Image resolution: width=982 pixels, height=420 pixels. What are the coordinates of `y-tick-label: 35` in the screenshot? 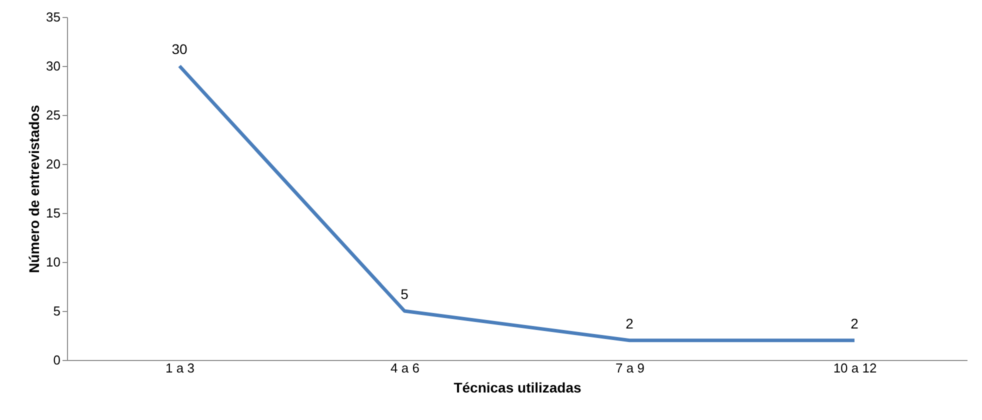 It's located at (53, 17).